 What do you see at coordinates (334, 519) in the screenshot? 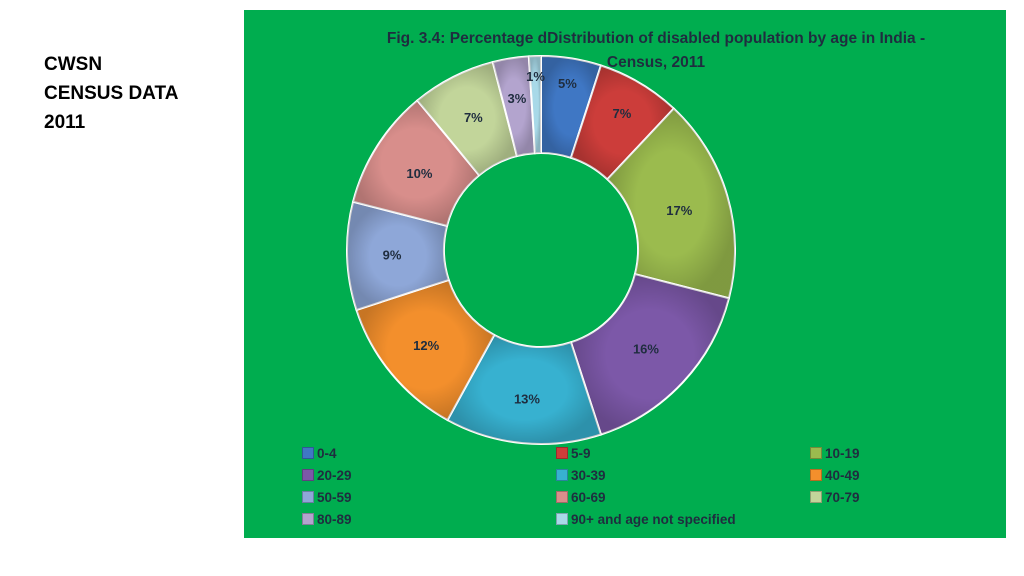
I see `legend-label: 80-89` at bounding box center [334, 519].